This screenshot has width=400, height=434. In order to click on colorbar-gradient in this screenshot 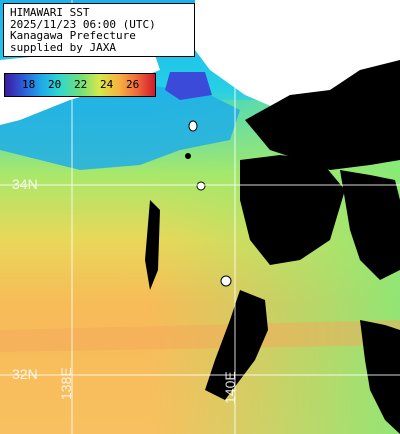, I will do `click(80, 85)`.